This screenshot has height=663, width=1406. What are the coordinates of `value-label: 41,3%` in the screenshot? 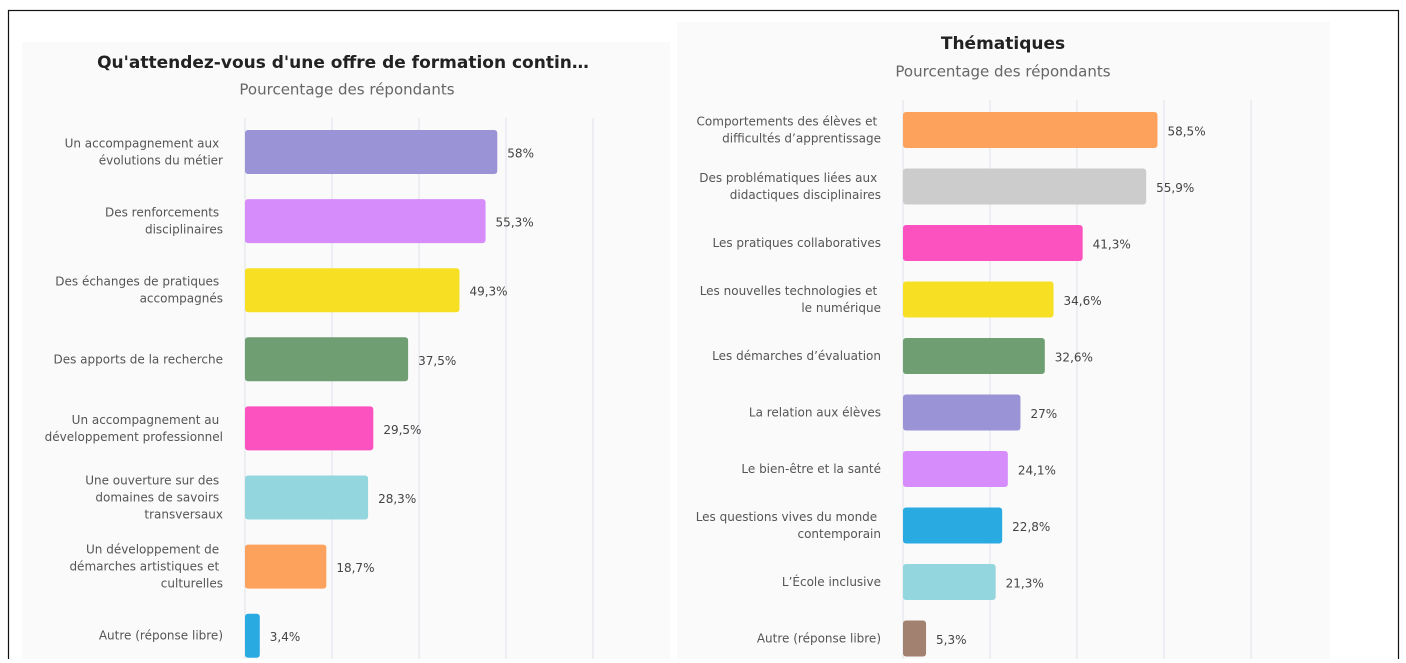 It's located at (1112, 245).